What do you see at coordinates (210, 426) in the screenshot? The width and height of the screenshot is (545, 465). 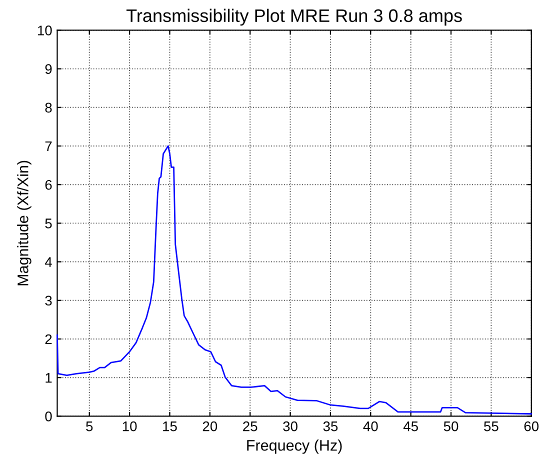 I see `x-tick-label: 20` at bounding box center [210, 426].